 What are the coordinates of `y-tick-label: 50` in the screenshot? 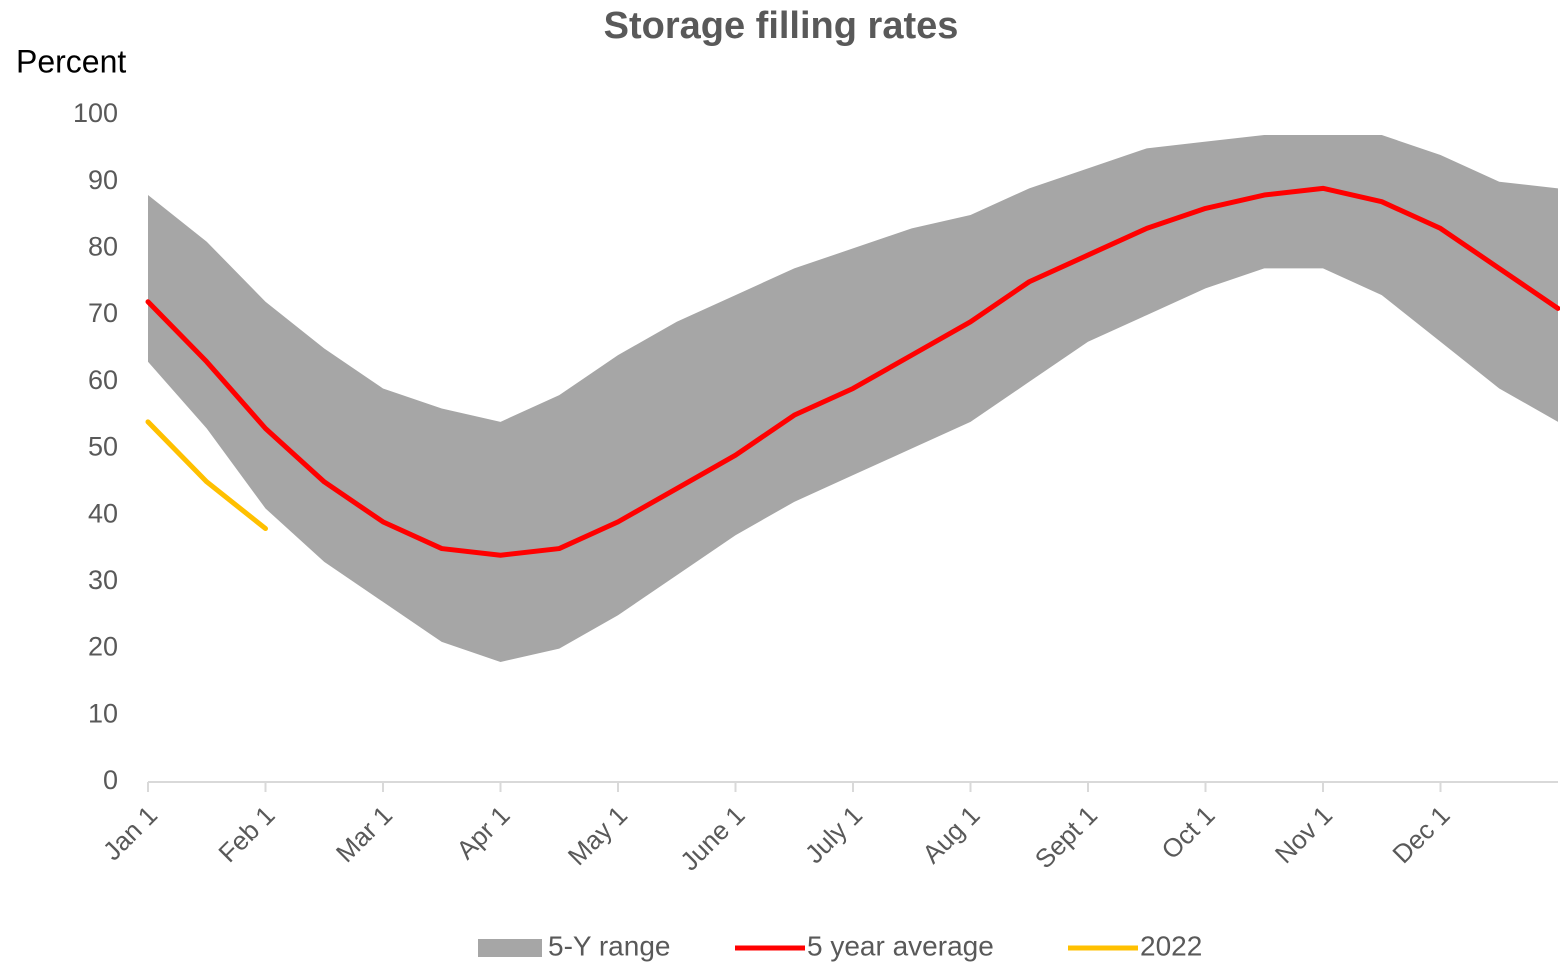 It's located at (103, 447).